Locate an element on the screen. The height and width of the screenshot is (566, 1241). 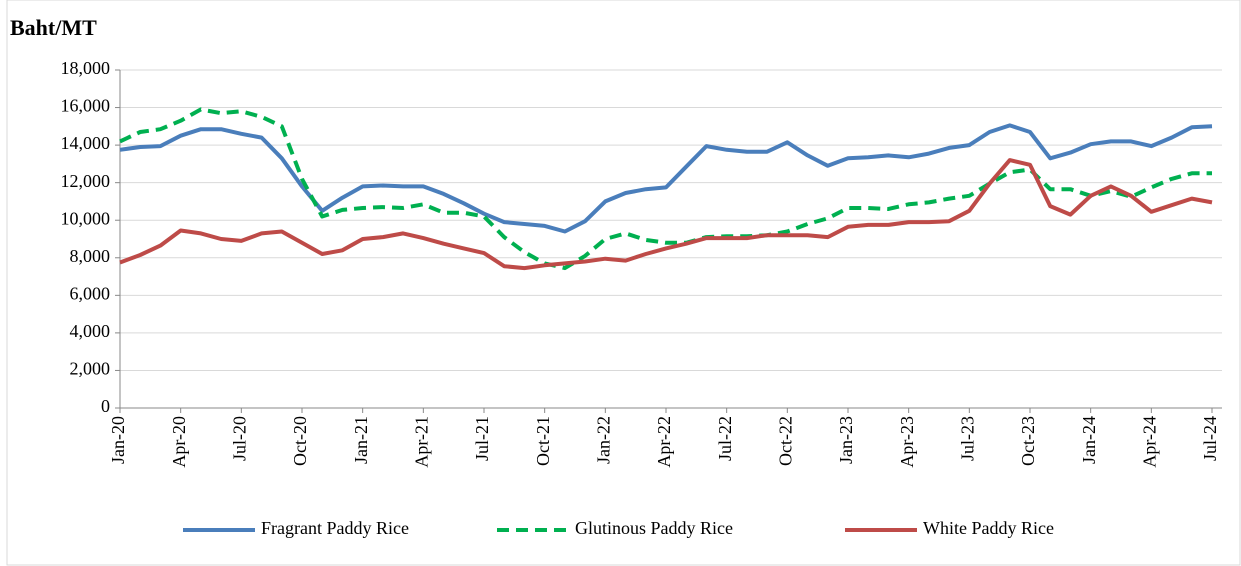
x-tick-label: Oct-20 is located at coordinates (300, 441).